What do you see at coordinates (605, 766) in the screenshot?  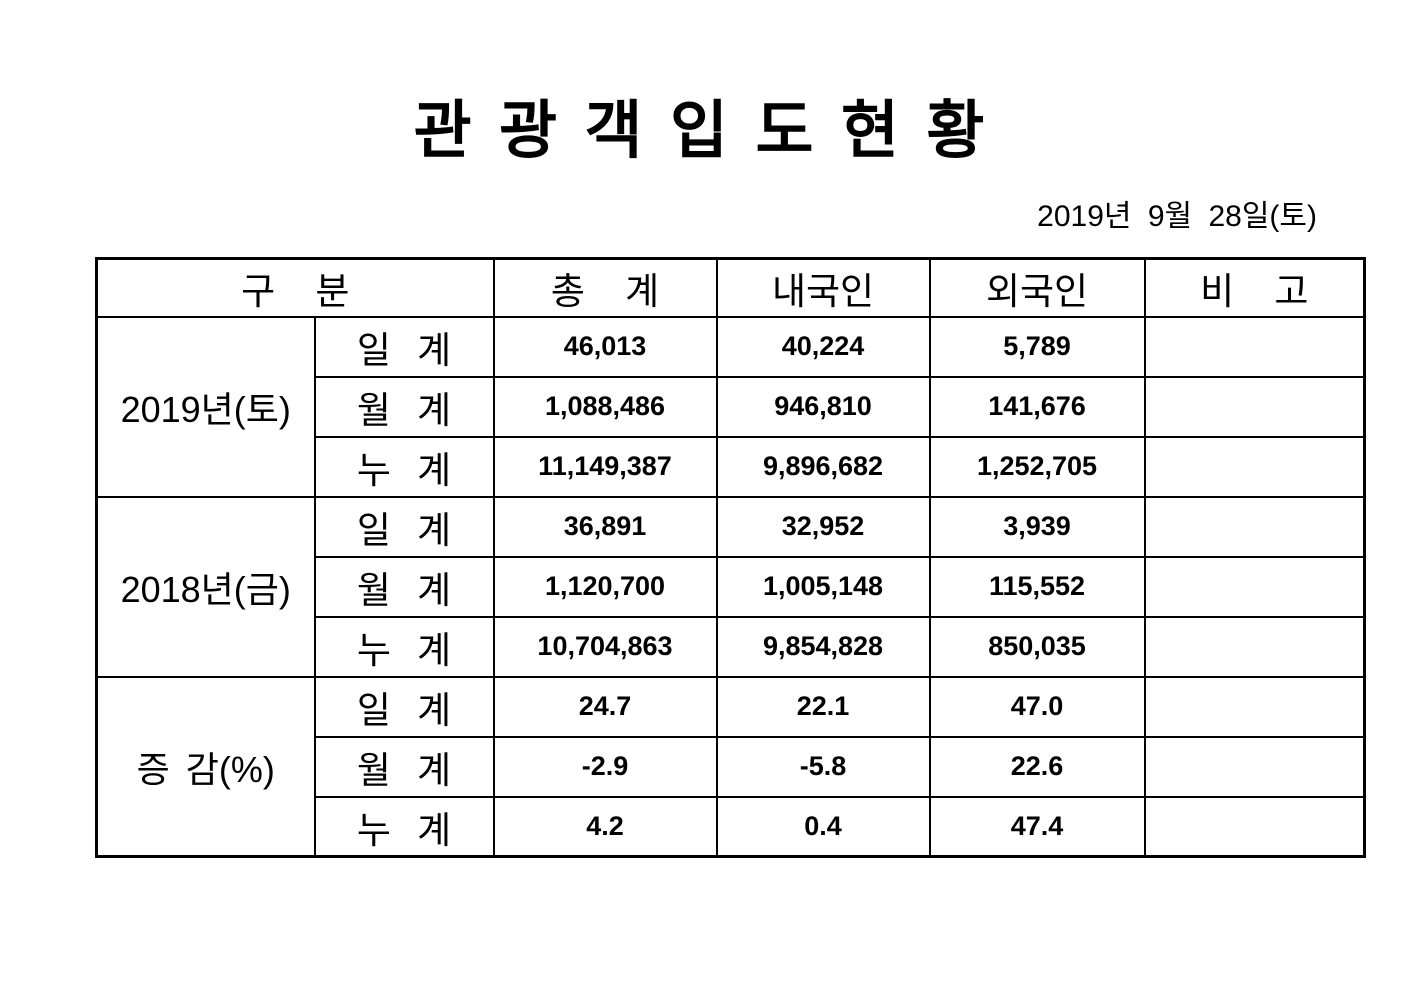 I see `value-total: -2.9` at bounding box center [605, 766].